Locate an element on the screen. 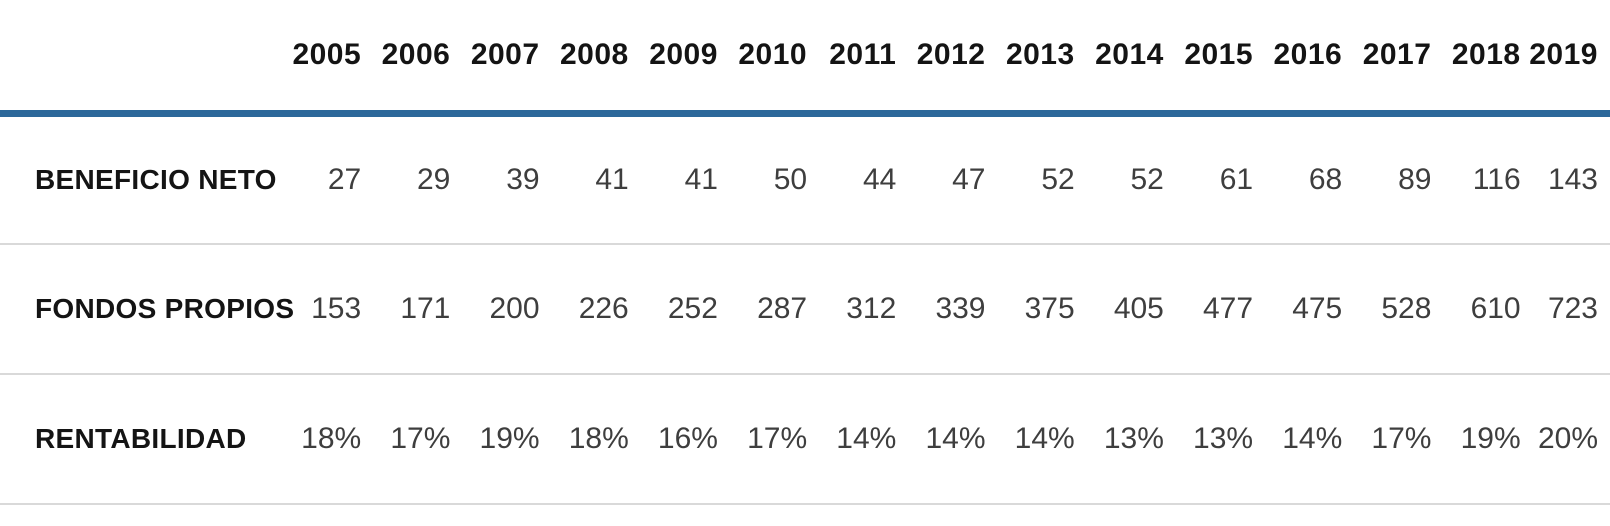 The image size is (1610, 526). value-cell: 339 is located at coordinates (960, 308).